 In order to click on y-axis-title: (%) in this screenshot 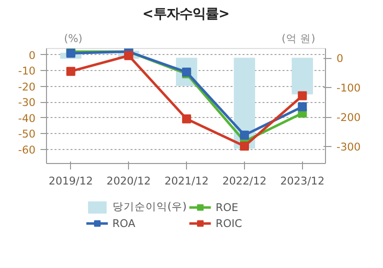, I will do `click(73, 38)`.